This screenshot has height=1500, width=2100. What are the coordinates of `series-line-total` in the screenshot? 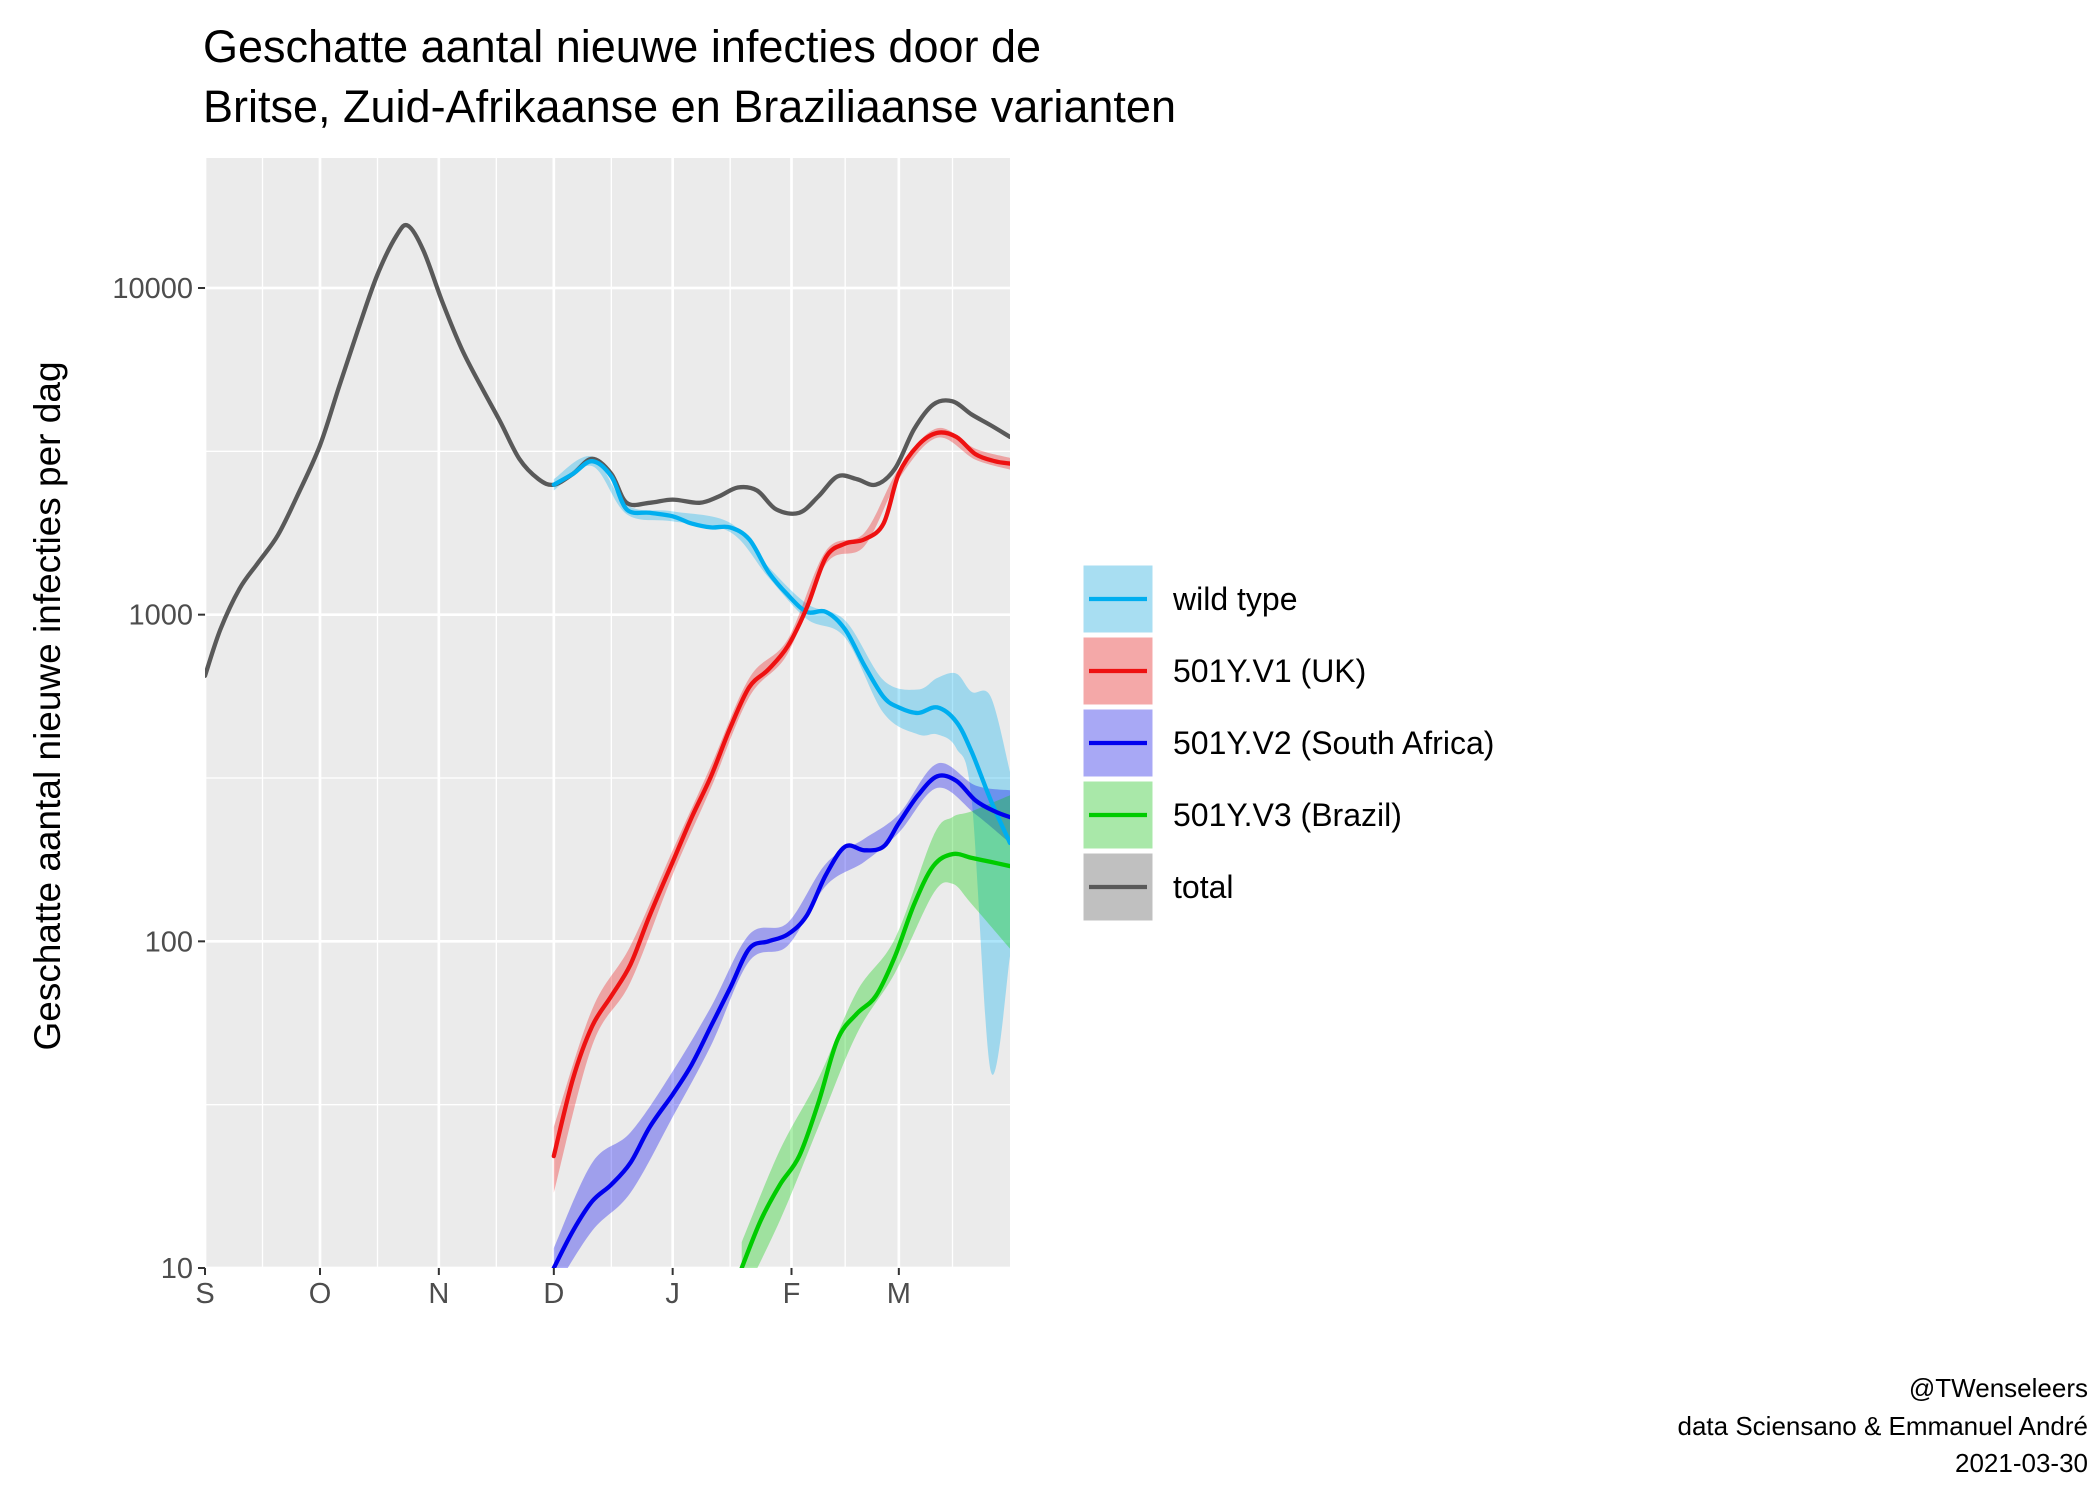 It's located at (607, 450).